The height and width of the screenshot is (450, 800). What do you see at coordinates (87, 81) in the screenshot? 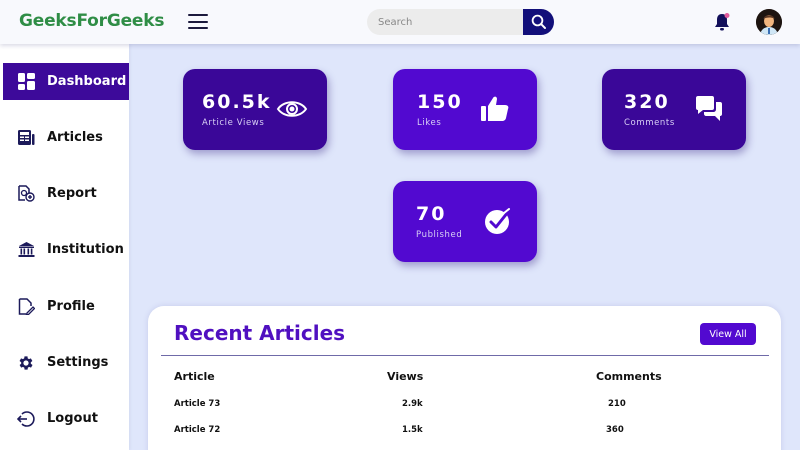
I see `sidebar-item-label: Dashboard` at bounding box center [87, 81].